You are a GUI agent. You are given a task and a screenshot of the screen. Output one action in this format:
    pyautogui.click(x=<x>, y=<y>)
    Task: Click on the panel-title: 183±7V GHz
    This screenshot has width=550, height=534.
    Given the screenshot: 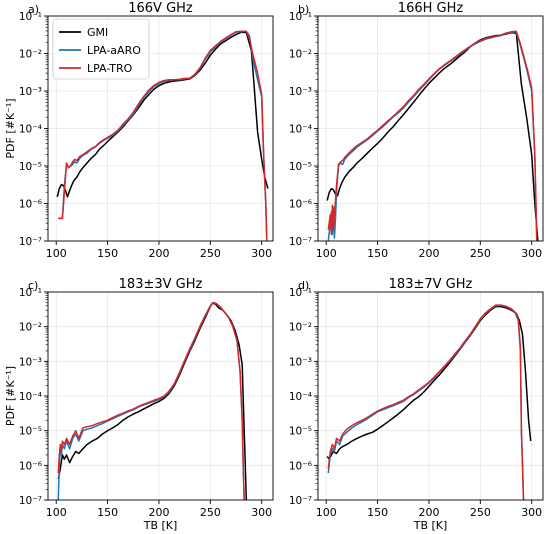 What is the action you would take?
    pyautogui.click(x=431, y=284)
    